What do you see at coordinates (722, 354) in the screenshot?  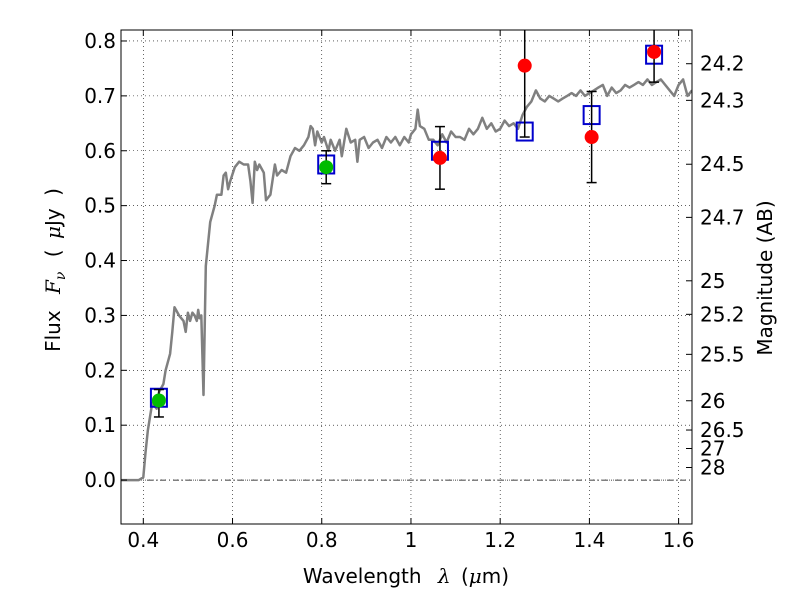 I see `y2-tick-label: 25.5` at bounding box center [722, 354].